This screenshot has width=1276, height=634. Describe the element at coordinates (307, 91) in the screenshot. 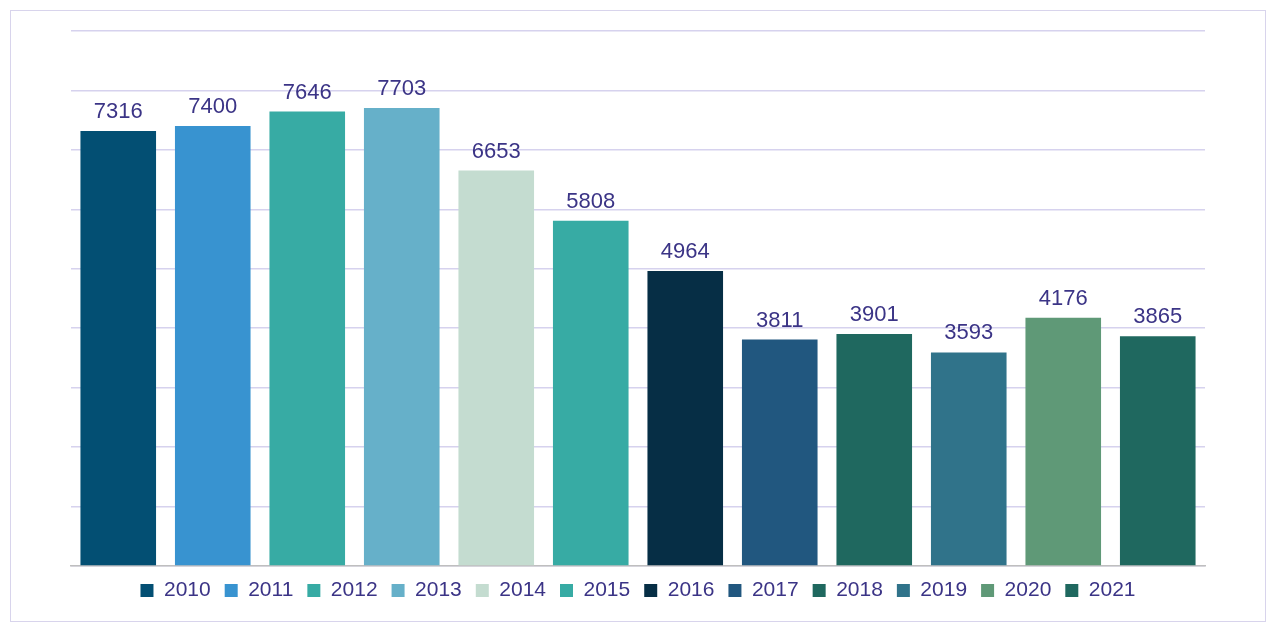

I see `data-label: 7646` at that location.